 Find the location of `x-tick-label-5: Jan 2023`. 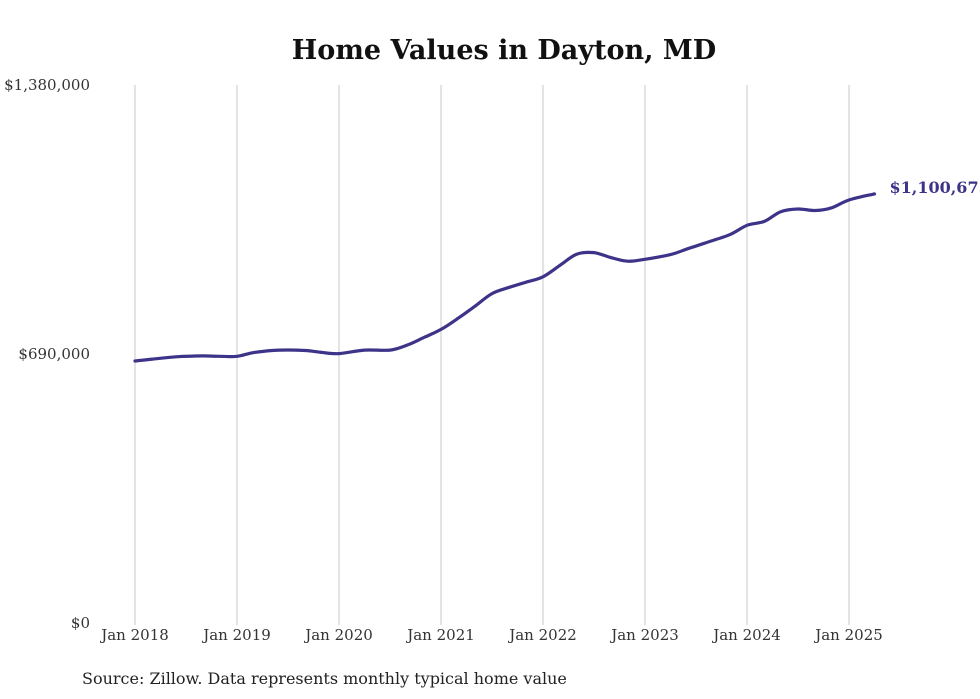

x-tick-label-5: Jan 2023 is located at coordinates (644, 635).